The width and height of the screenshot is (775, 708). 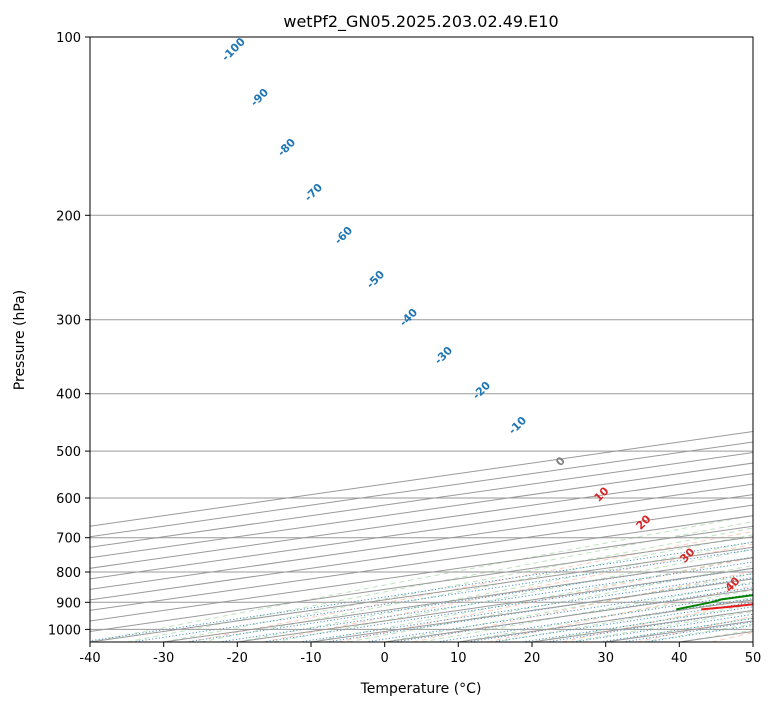 What do you see at coordinates (421, 689) in the screenshot?
I see `x-axis-label: Temperature (°C)` at bounding box center [421, 689].